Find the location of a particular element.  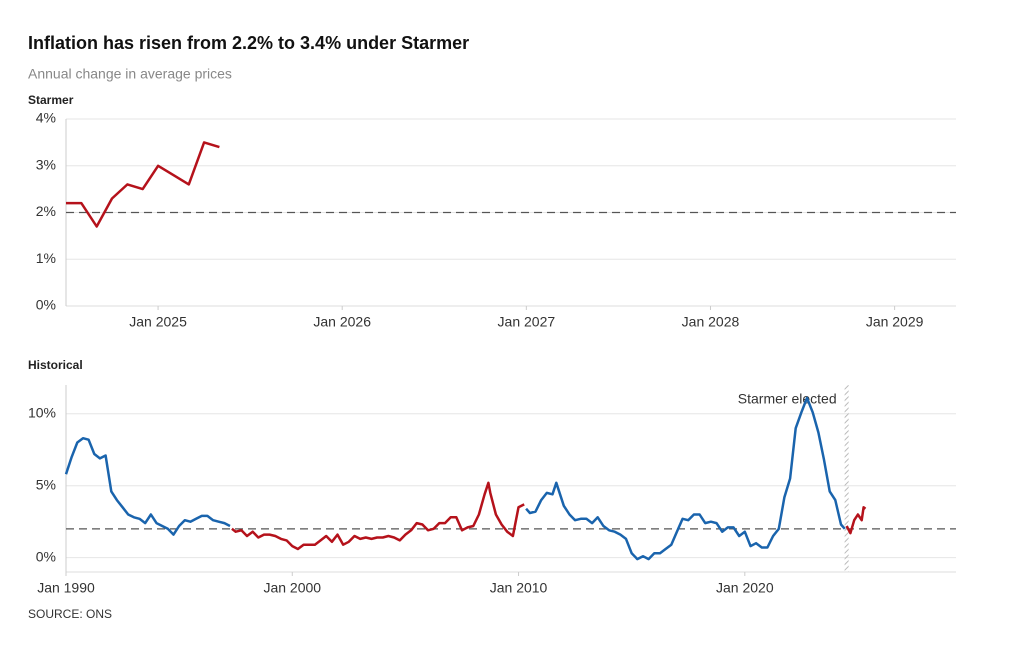

y-tick-label: 2% is located at coordinates (46, 211).